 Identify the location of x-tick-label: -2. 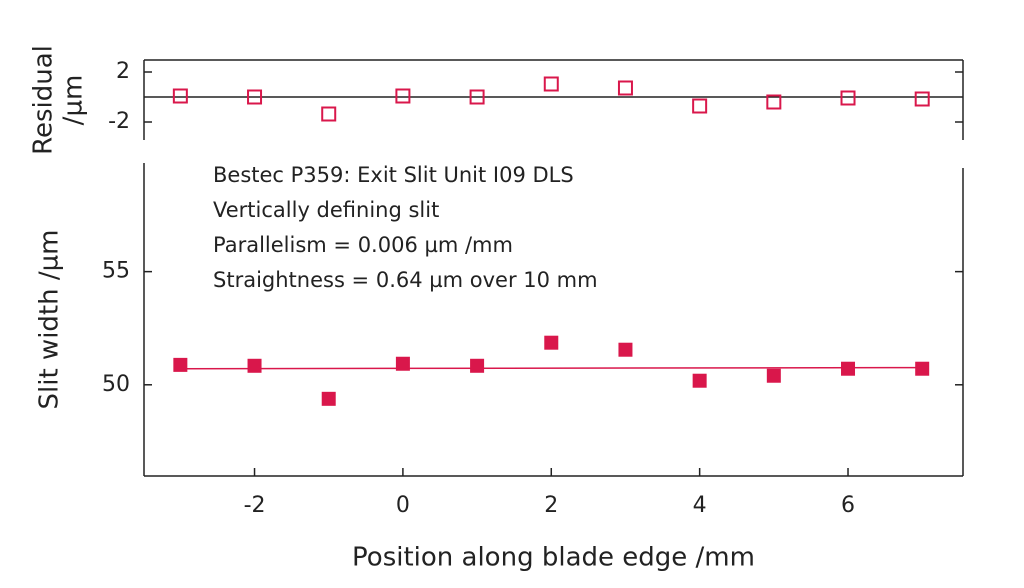
(255, 505).